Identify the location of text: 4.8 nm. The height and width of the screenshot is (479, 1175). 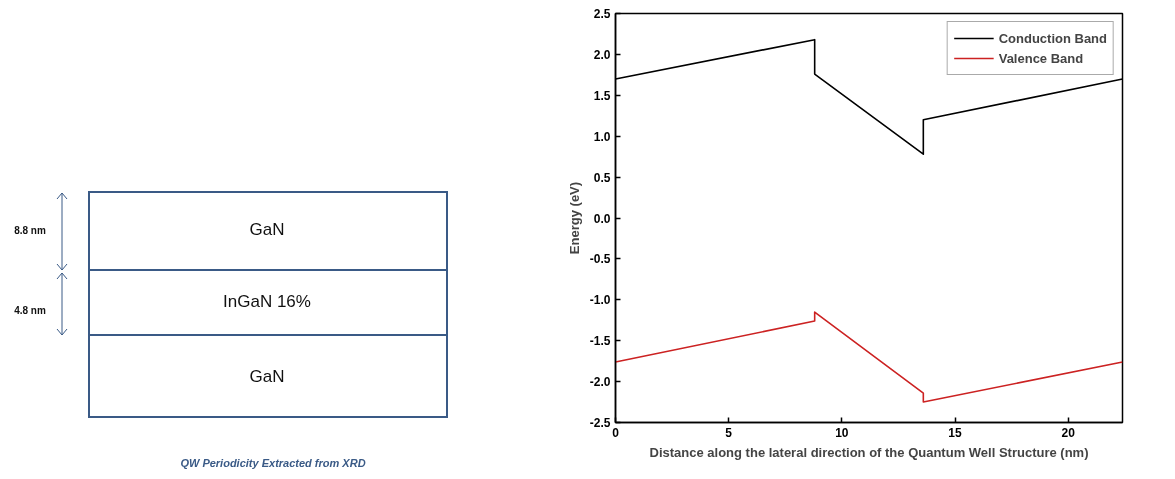
(30, 310).